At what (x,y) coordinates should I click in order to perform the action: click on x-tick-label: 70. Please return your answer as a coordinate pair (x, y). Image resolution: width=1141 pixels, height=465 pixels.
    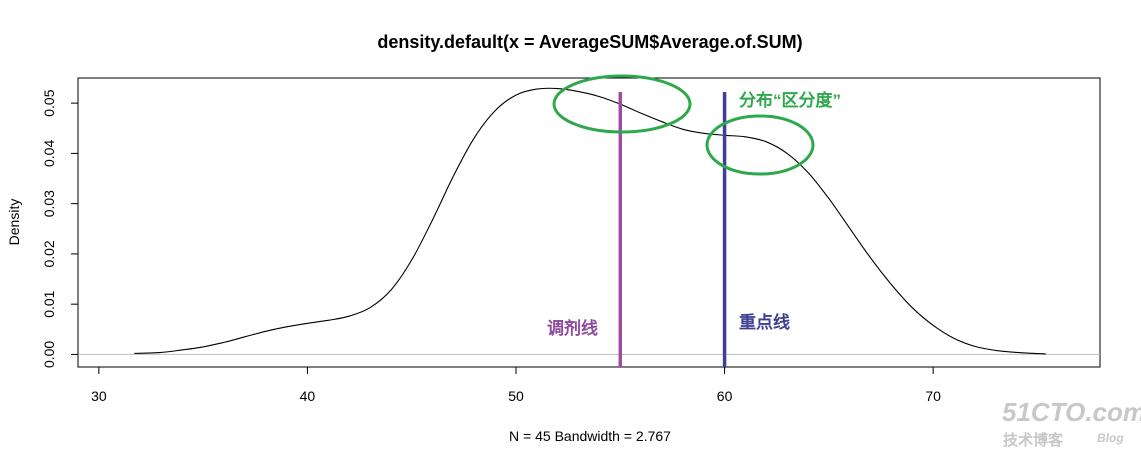
    Looking at the image, I should click on (933, 396).